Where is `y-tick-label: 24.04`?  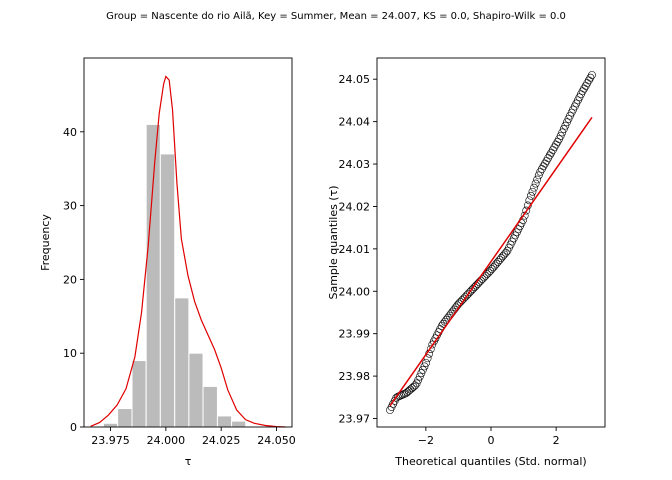 y-tick-label: 24.04 is located at coordinates (355, 122).